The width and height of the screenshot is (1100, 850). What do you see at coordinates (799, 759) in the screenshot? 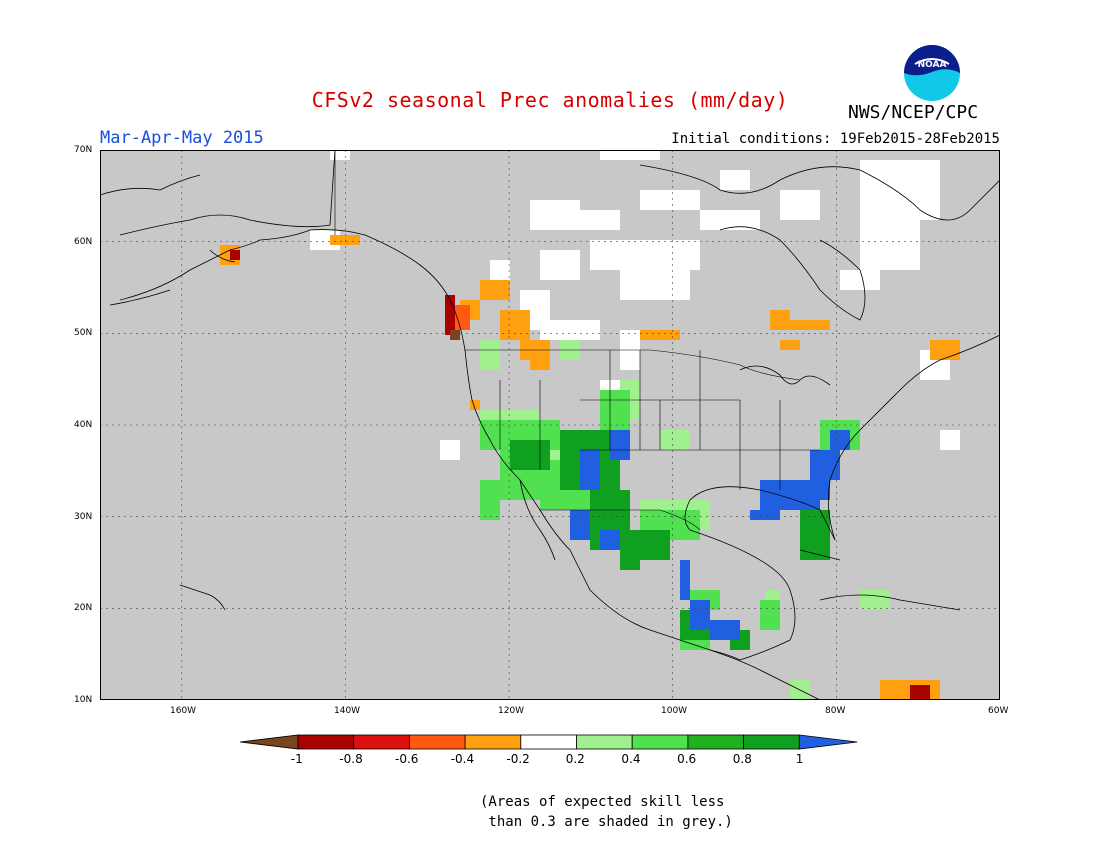
I see `legend-tick-label: 1` at bounding box center [799, 759].